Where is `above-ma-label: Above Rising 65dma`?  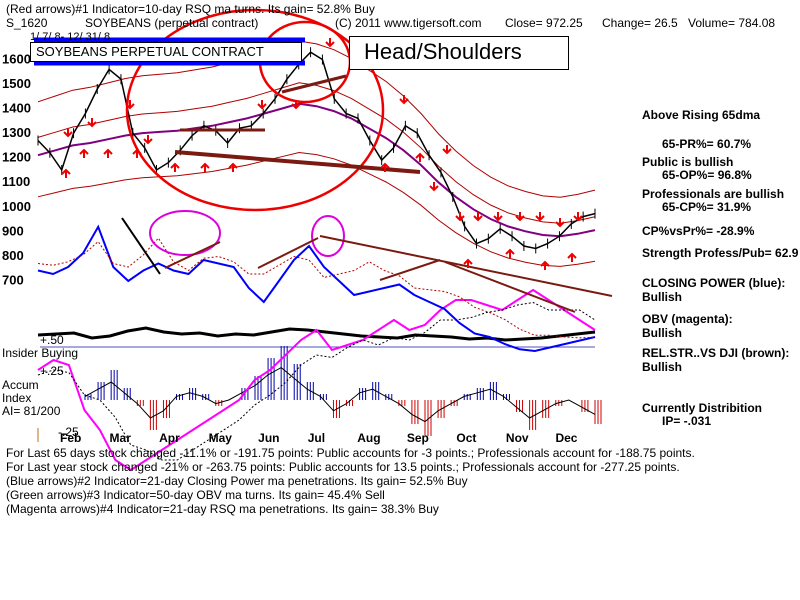 above-ma-label: Above Rising 65dma is located at coordinates (701, 115).